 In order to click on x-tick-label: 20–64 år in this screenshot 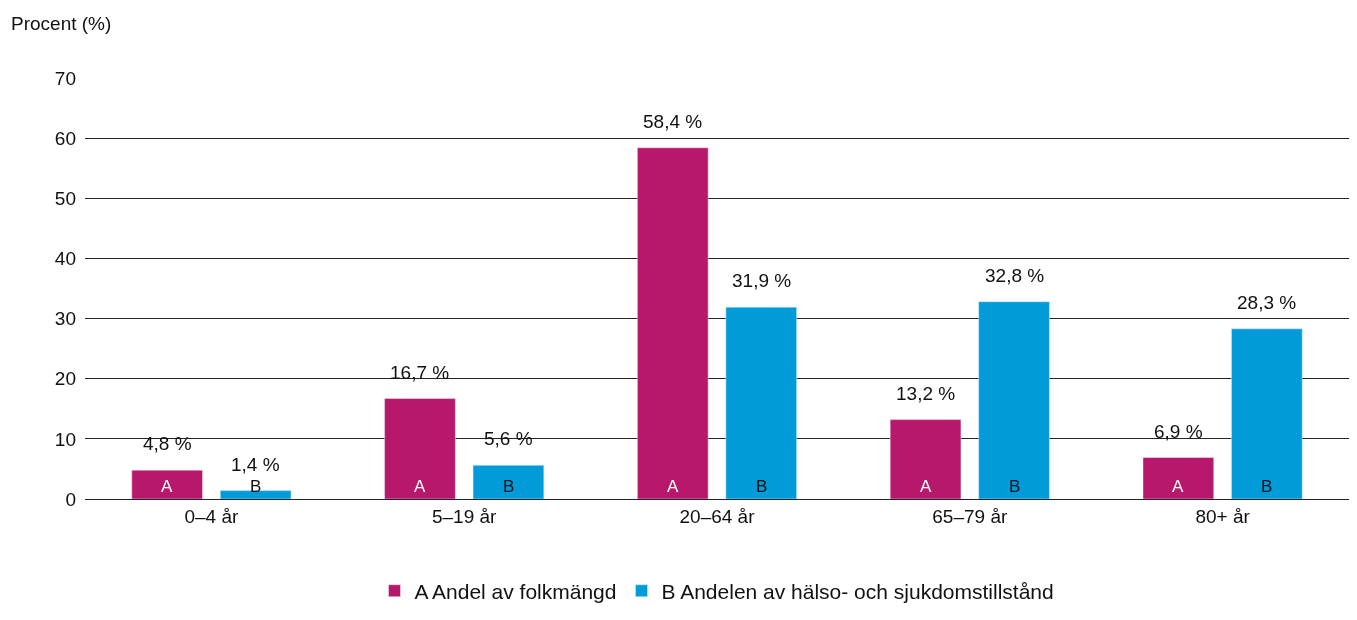, I will do `click(717, 516)`.